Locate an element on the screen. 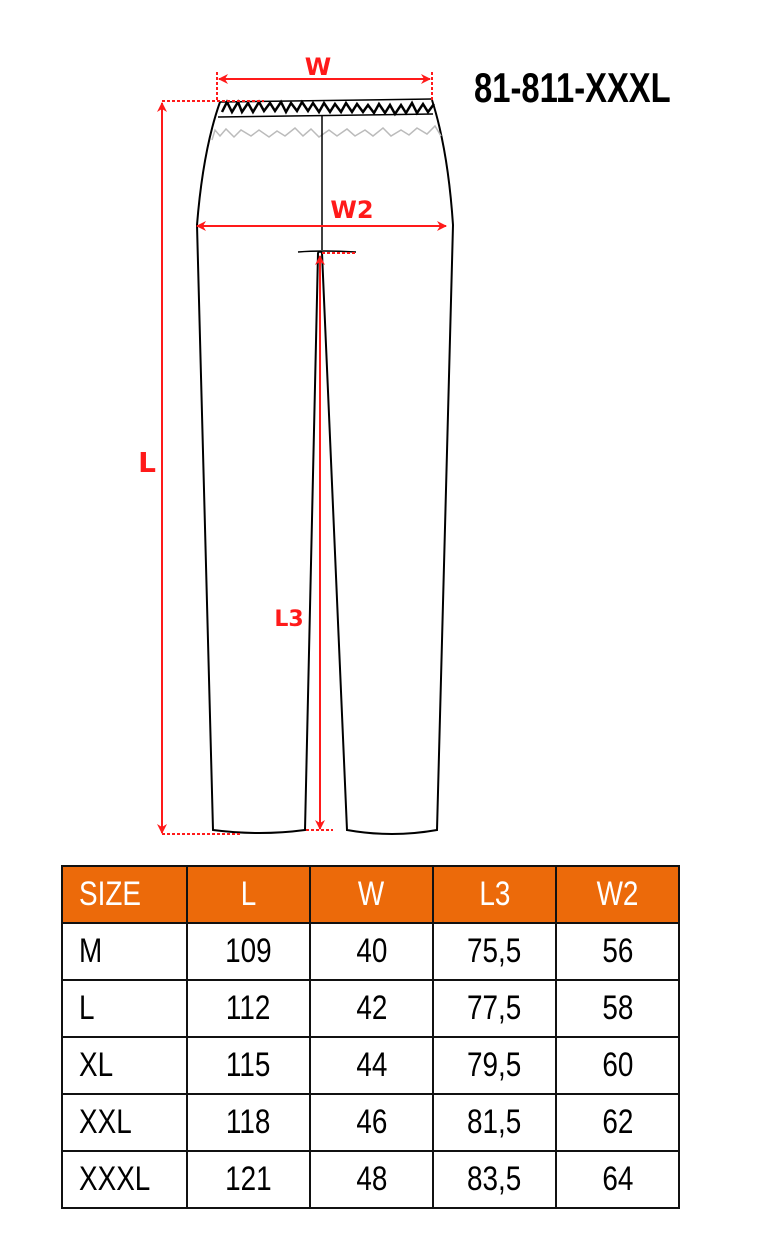 The height and width of the screenshot is (1250, 771). table-cell: 48 is located at coordinates (371, 1179).